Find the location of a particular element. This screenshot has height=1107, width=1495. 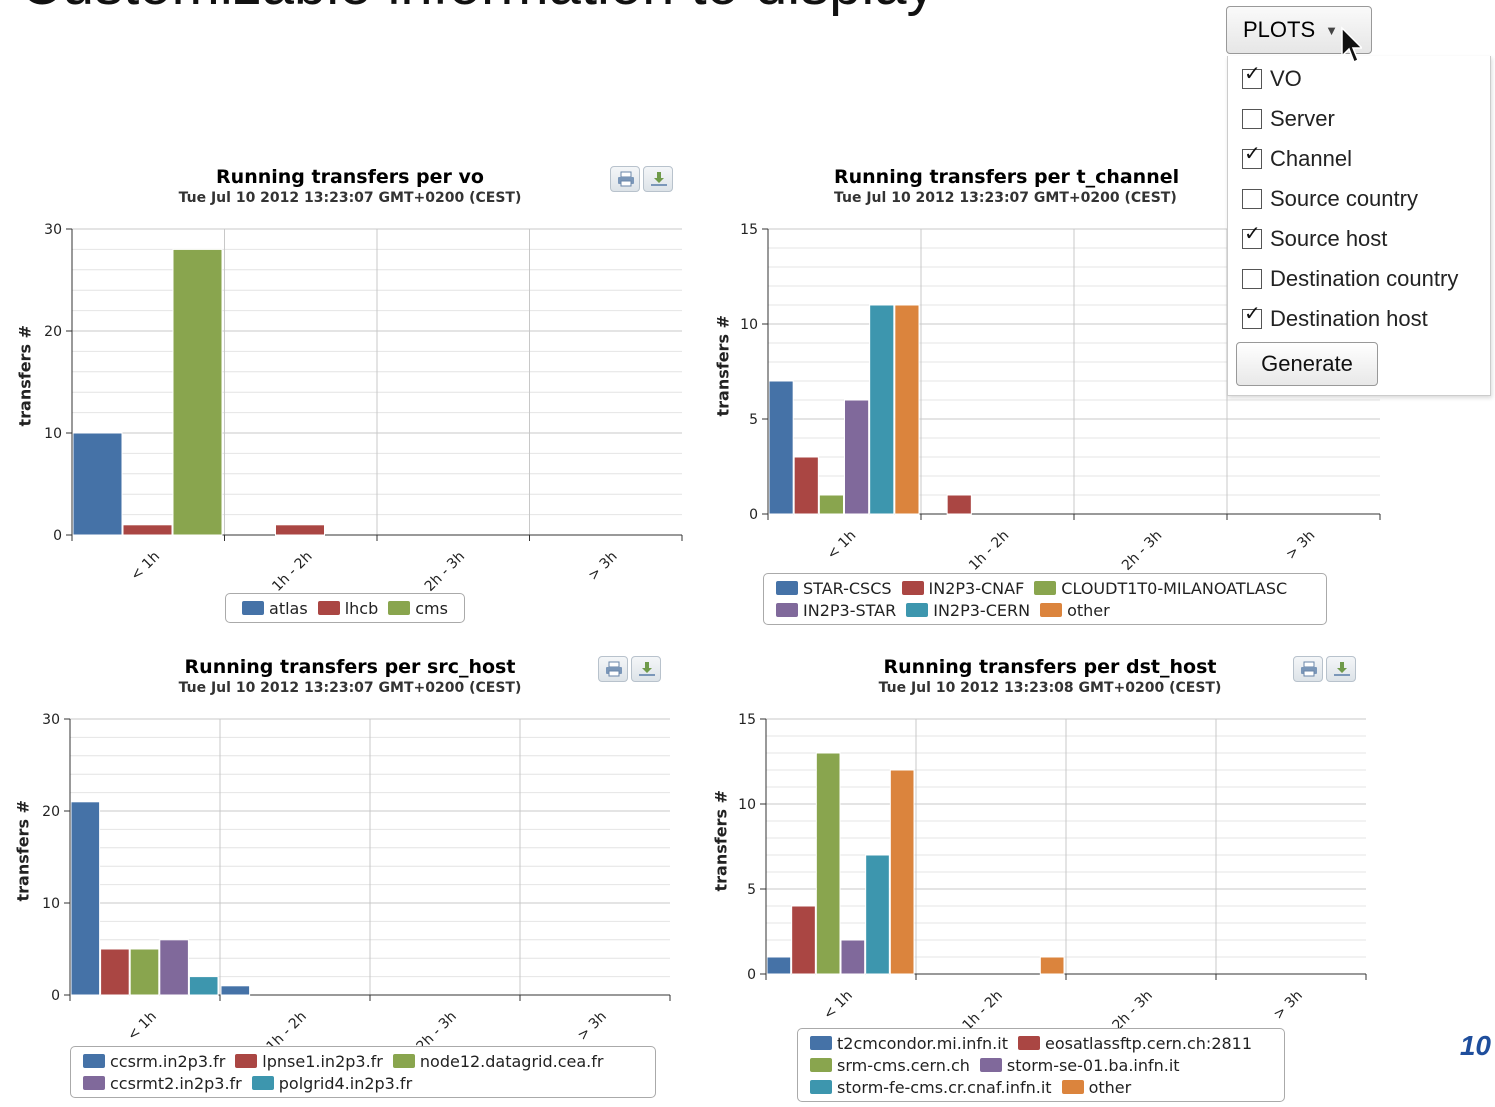

checkmark-icon: ✓ is located at coordinates (1252, 314).